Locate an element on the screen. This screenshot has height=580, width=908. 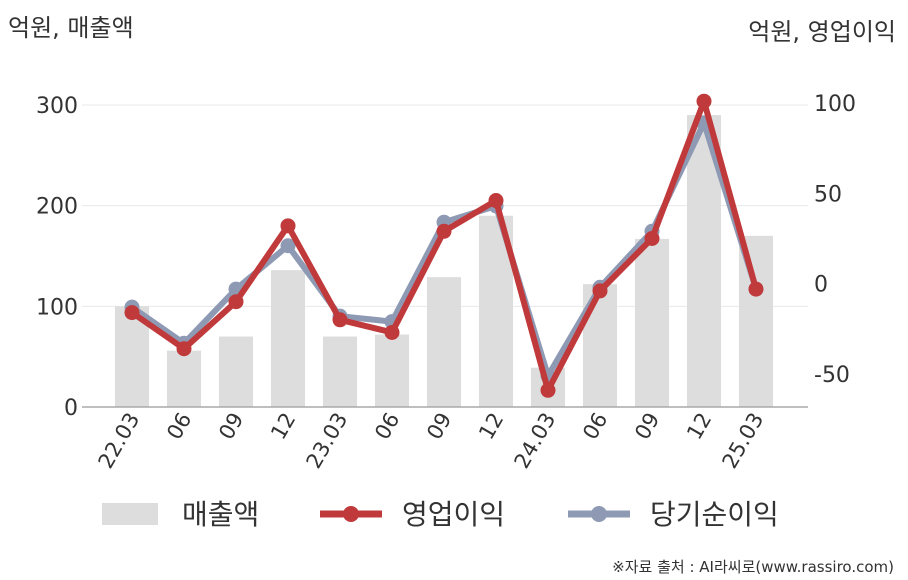
right-axis-ticks: -50 0 50 100 is located at coordinates (835, 240).